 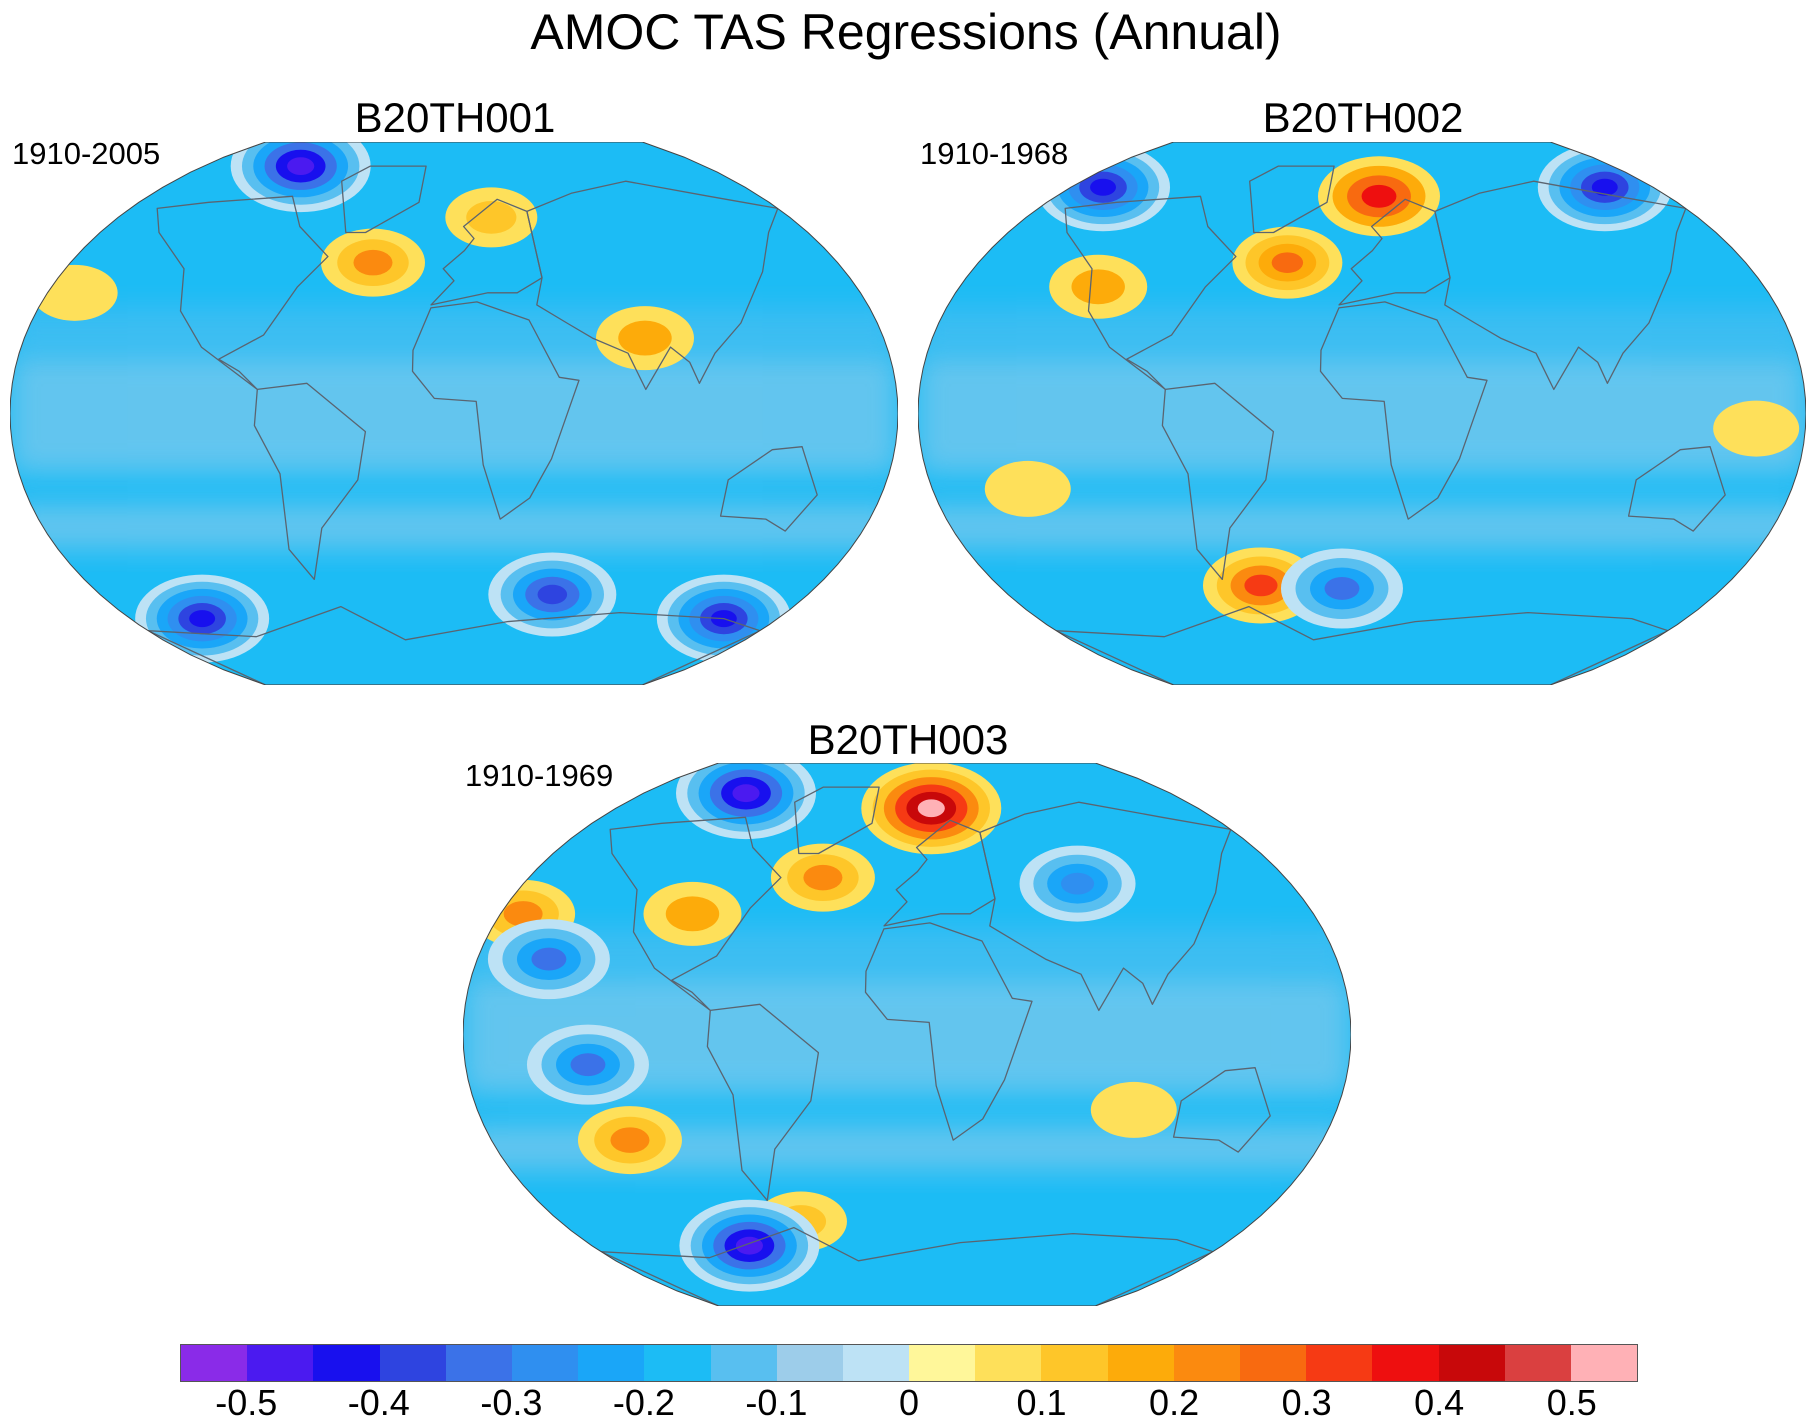 I want to click on figure-title: AMOC TAS Regressions (Annual), so click(x=906, y=32).